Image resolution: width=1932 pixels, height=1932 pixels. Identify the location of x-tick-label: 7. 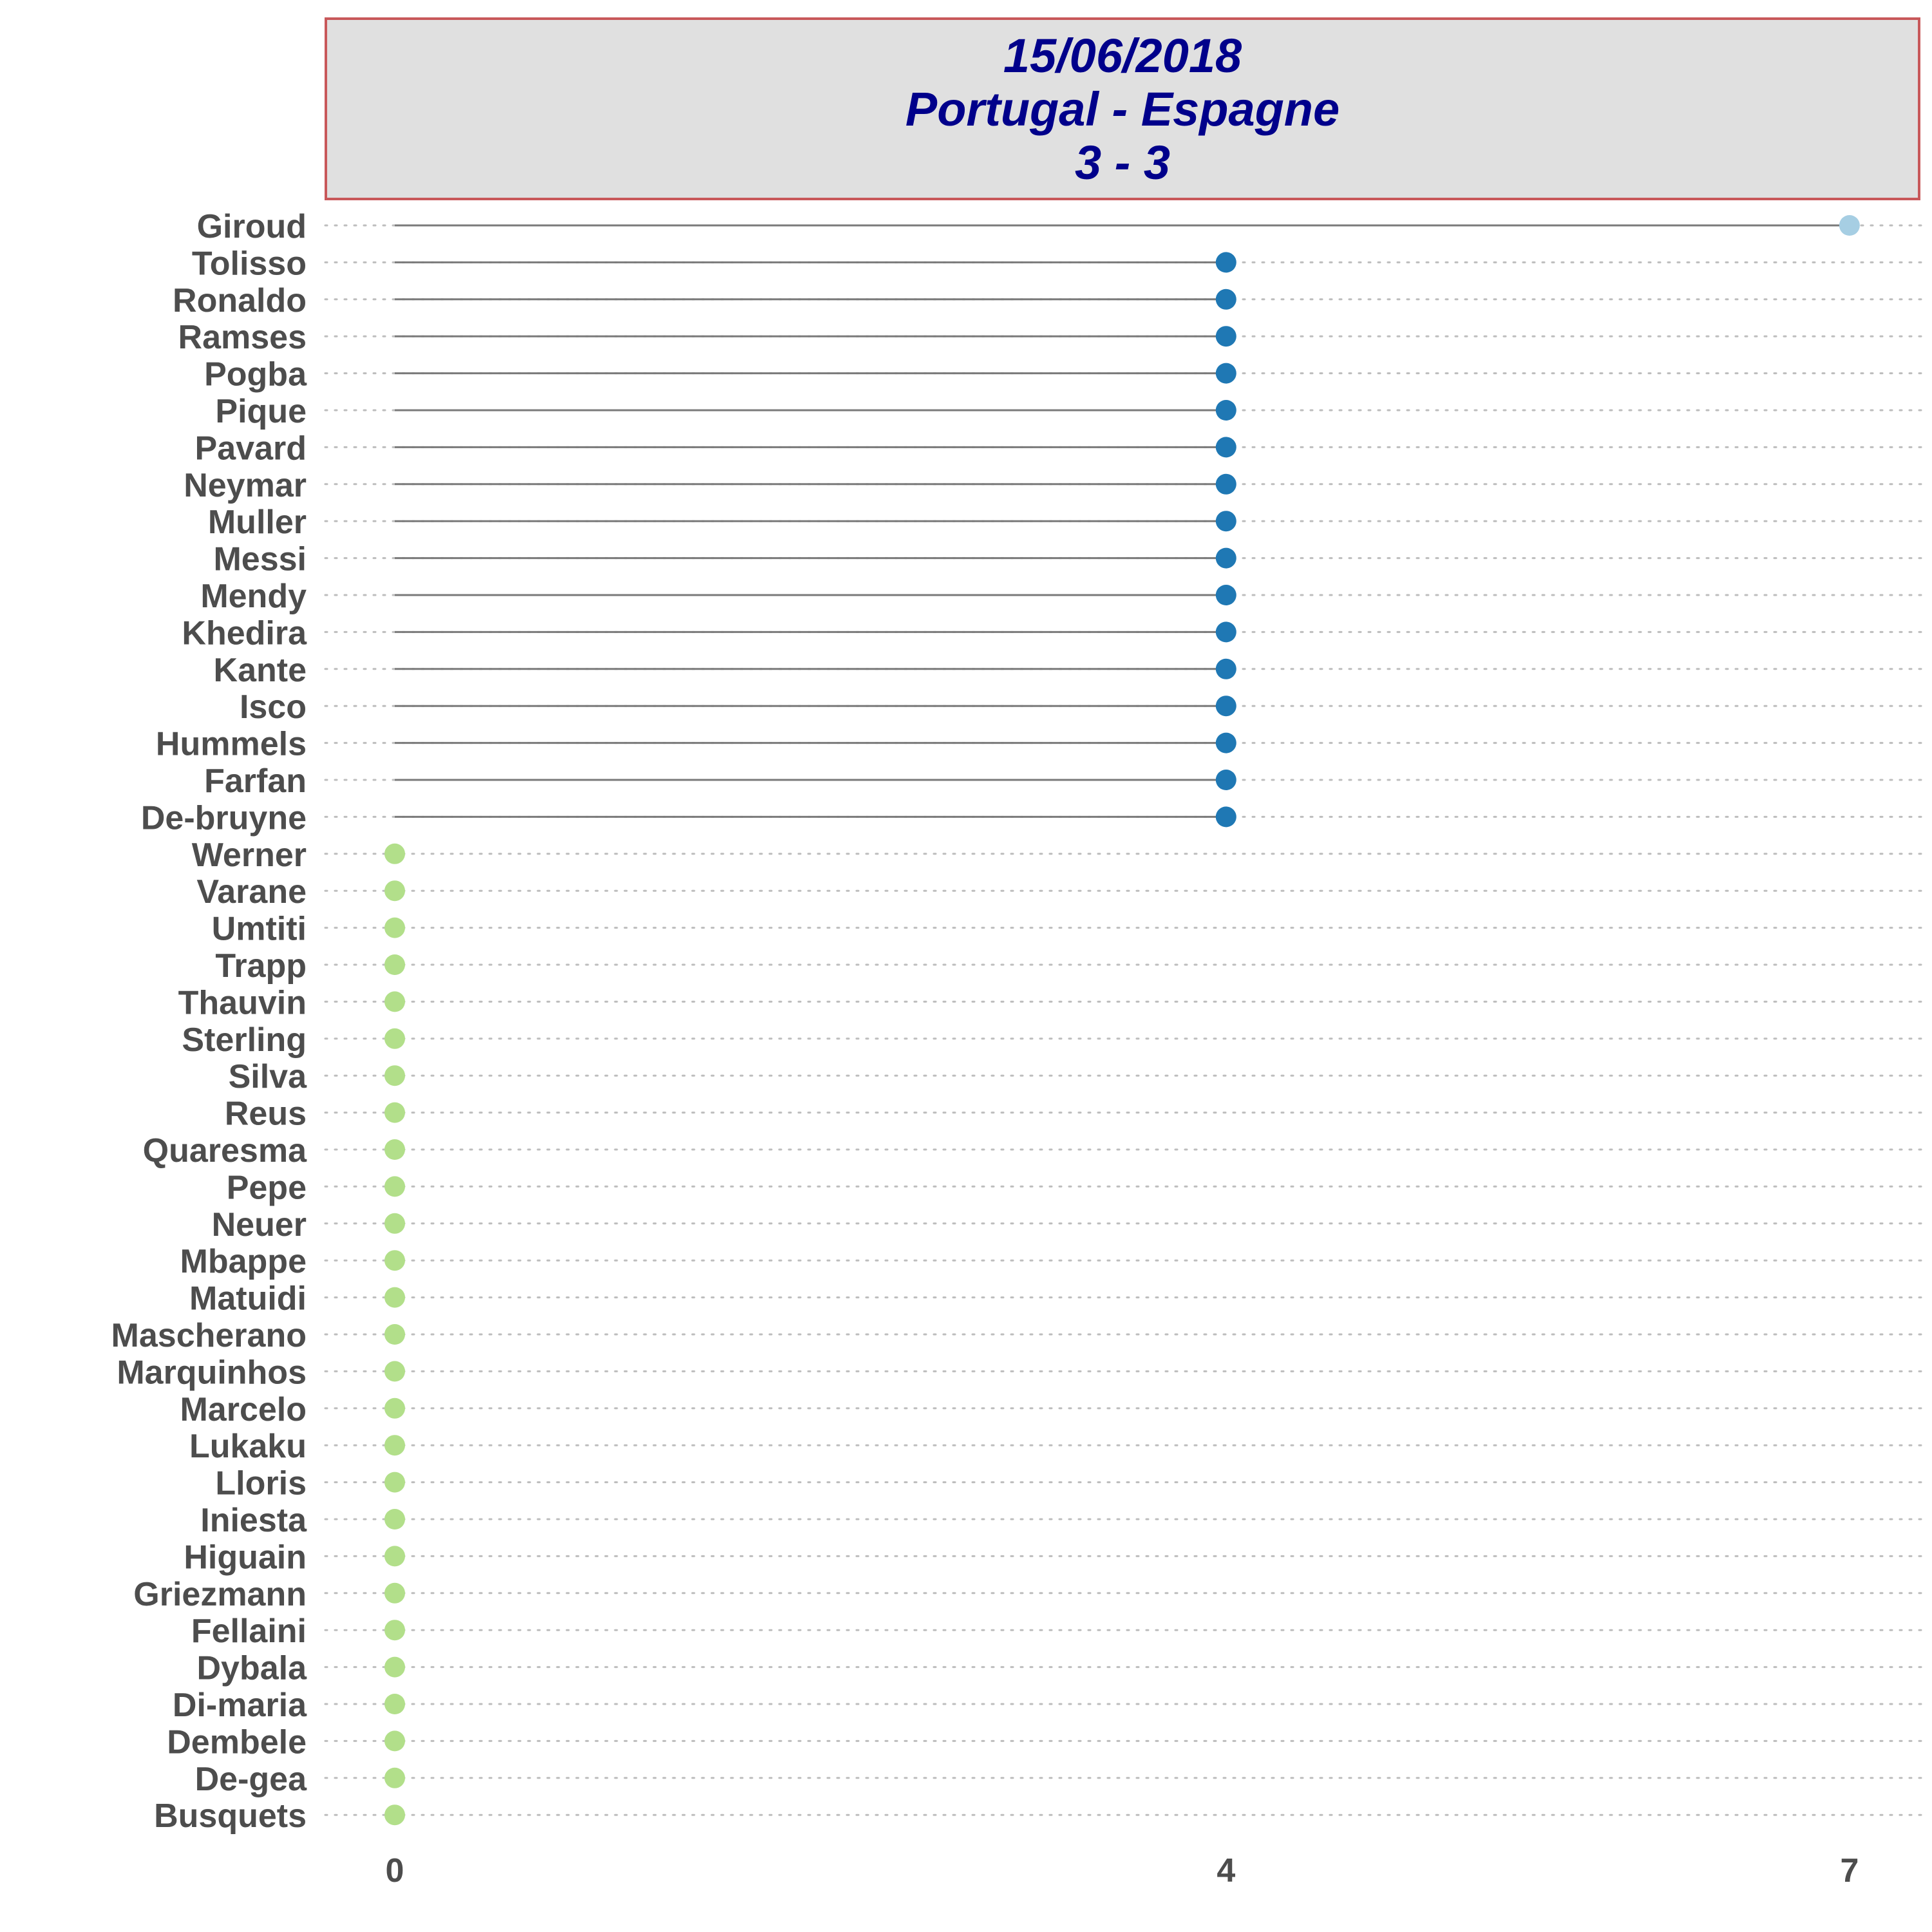
(1849, 1870).